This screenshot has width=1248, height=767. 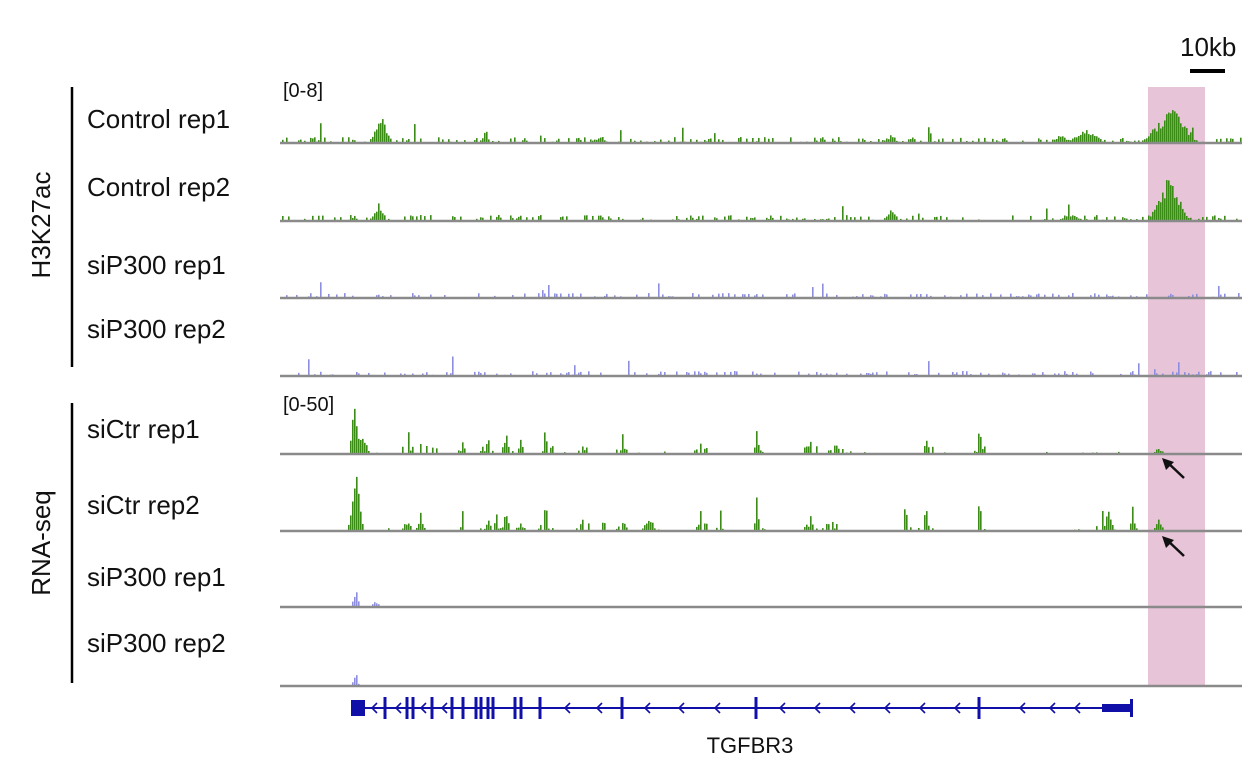 What do you see at coordinates (156, 577) in the screenshot?
I see `track-label-sip300-rep1-rnaseq: siP300 rep1` at bounding box center [156, 577].